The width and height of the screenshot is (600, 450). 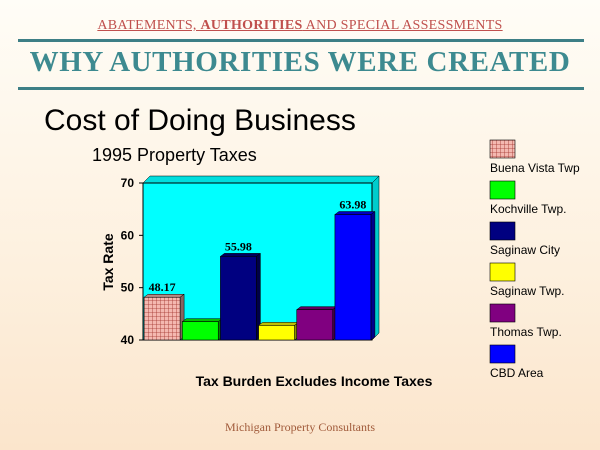 I want to click on data-label-0: 48.17, so click(x=162, y=287).